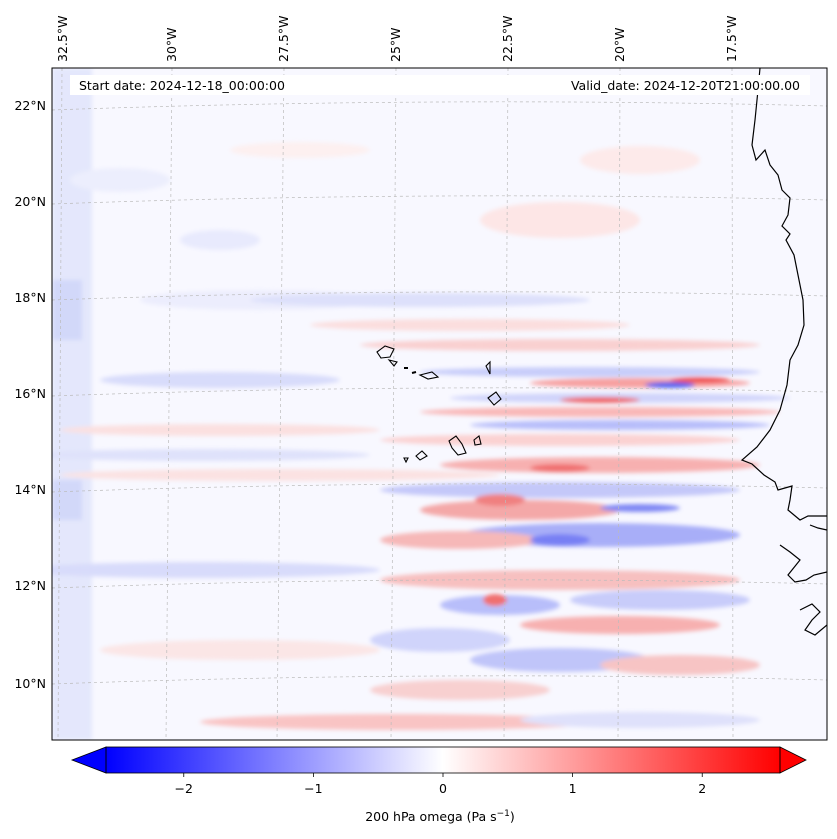 The height and width of the screenshot is (839, 837). I want to click on cape-verde-islands, so click(439, 404).